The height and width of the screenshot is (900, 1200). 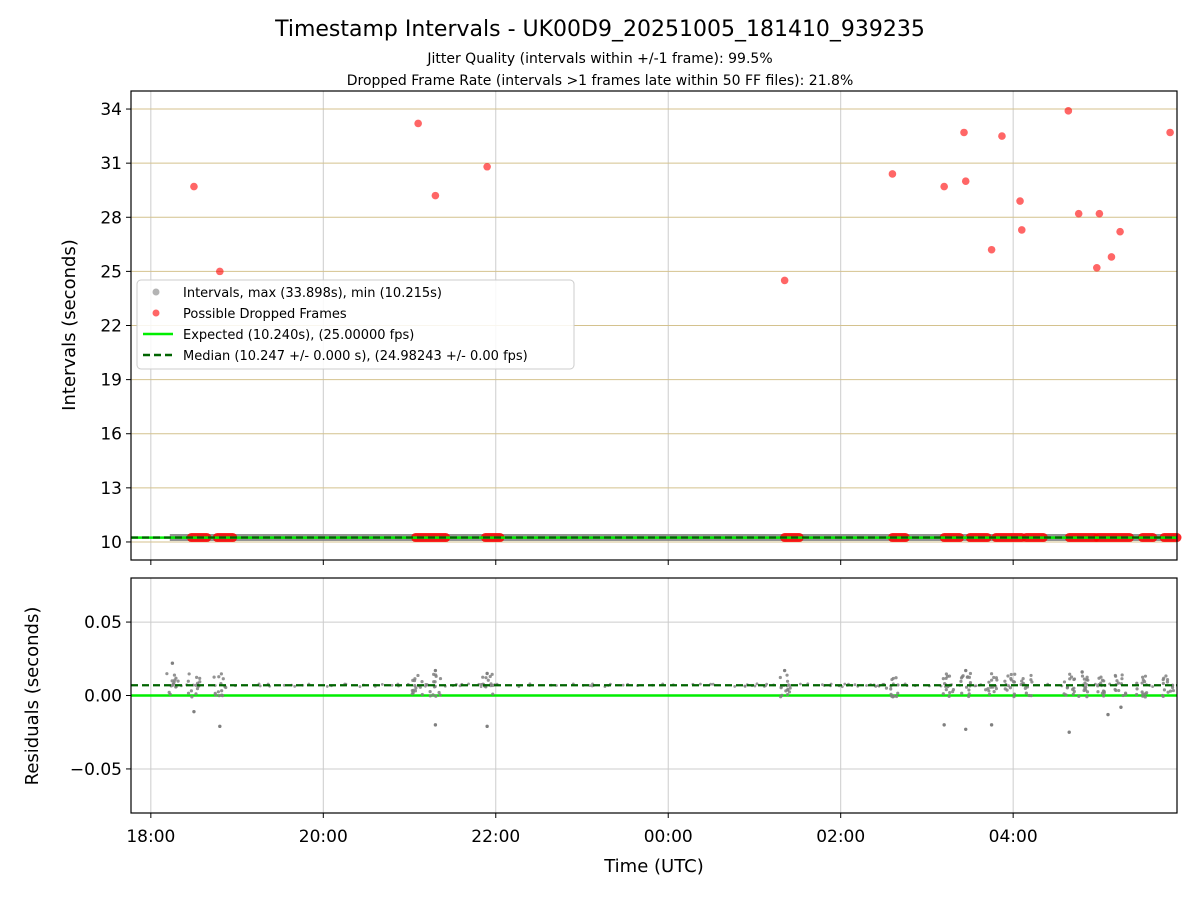 What do you see at coordinates (668, 837) in the screenshot?
I see `x-tick-label: 00:00` at bounding box center [668, 837].